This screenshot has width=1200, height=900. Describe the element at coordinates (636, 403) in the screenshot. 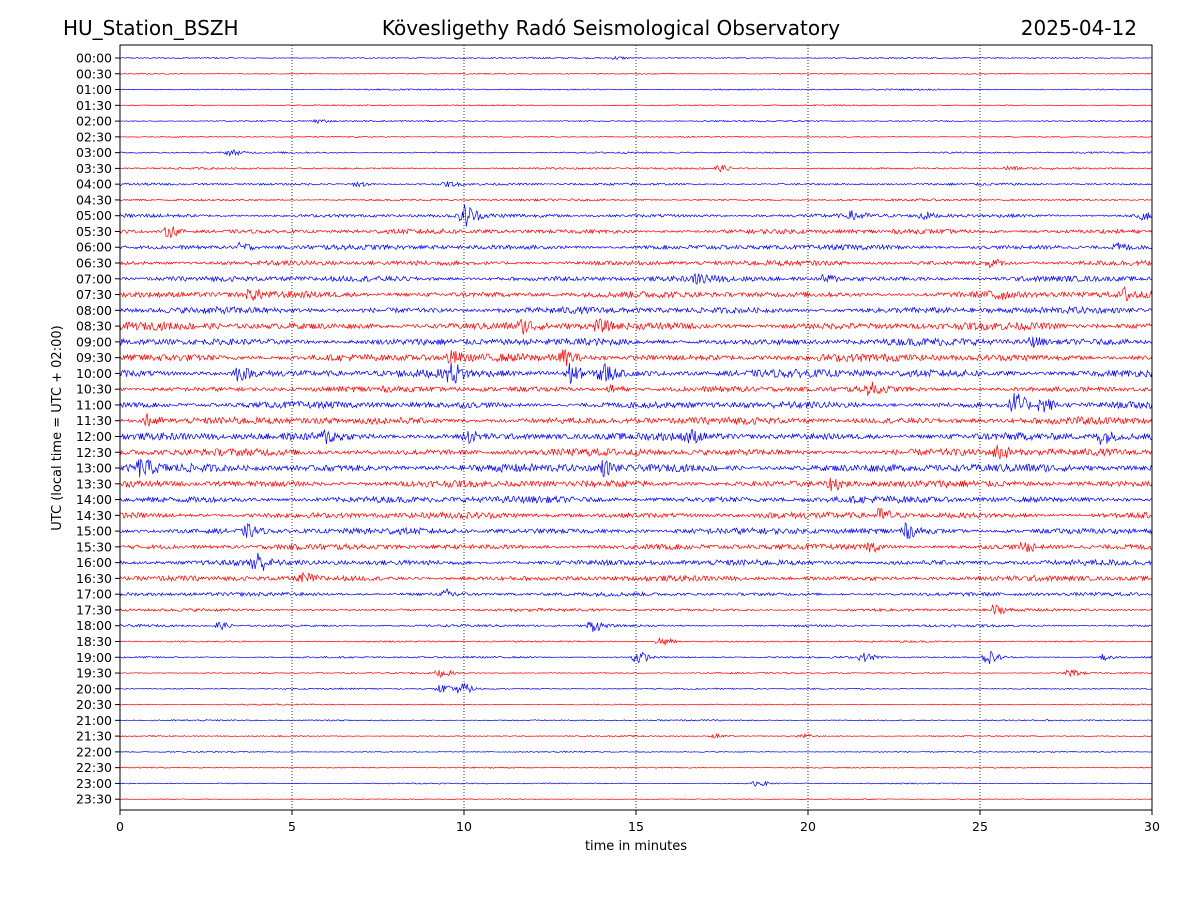

I see `trace-11:00` at that location.